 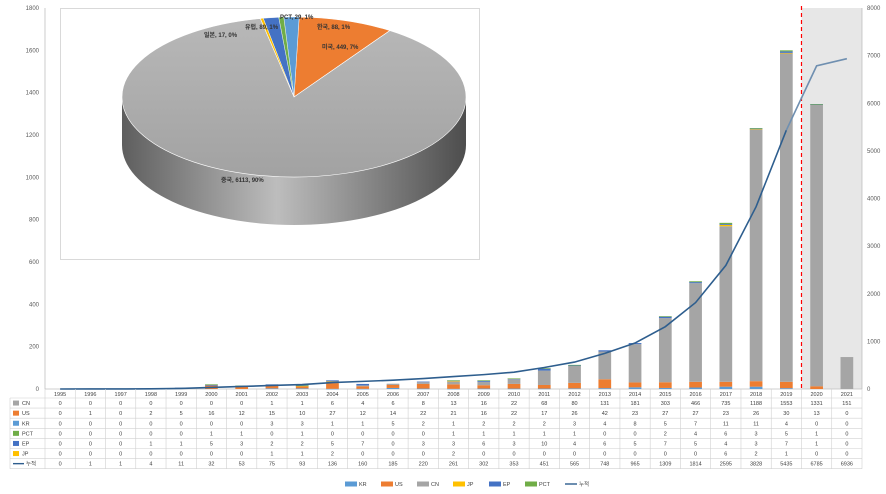 What do you see at coordinates (363, 414) in the screenshot?
I see `table-cell: 12` at bounding box center [363, 414].